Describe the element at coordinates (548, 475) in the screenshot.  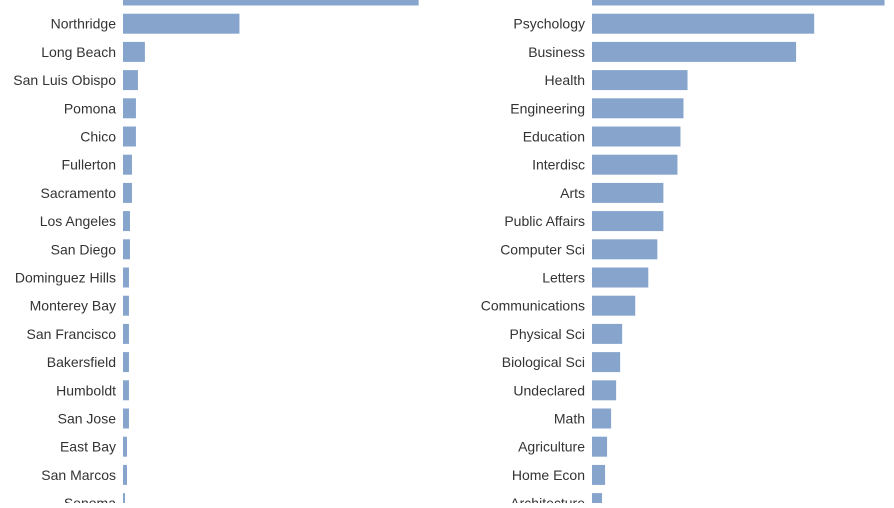
I see `major-category-label: Home Econ` at that location.